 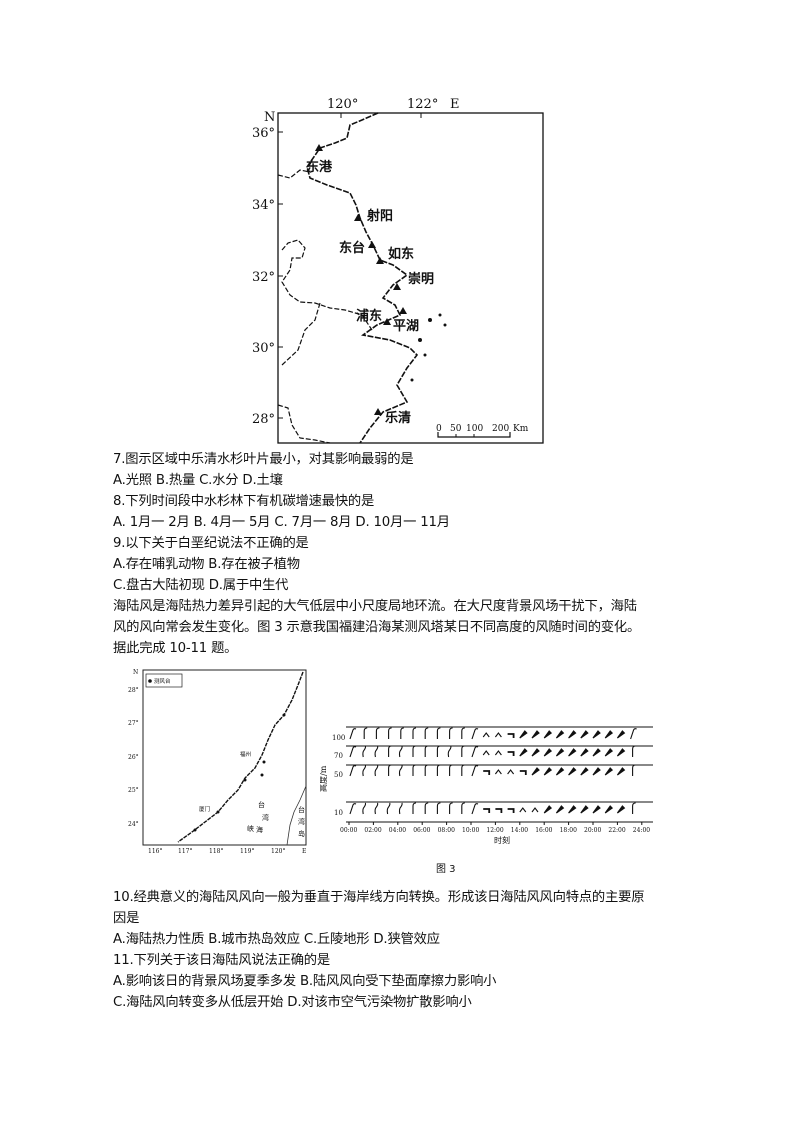 I want to click on svg-text: 100, so click(x=474, y=429).